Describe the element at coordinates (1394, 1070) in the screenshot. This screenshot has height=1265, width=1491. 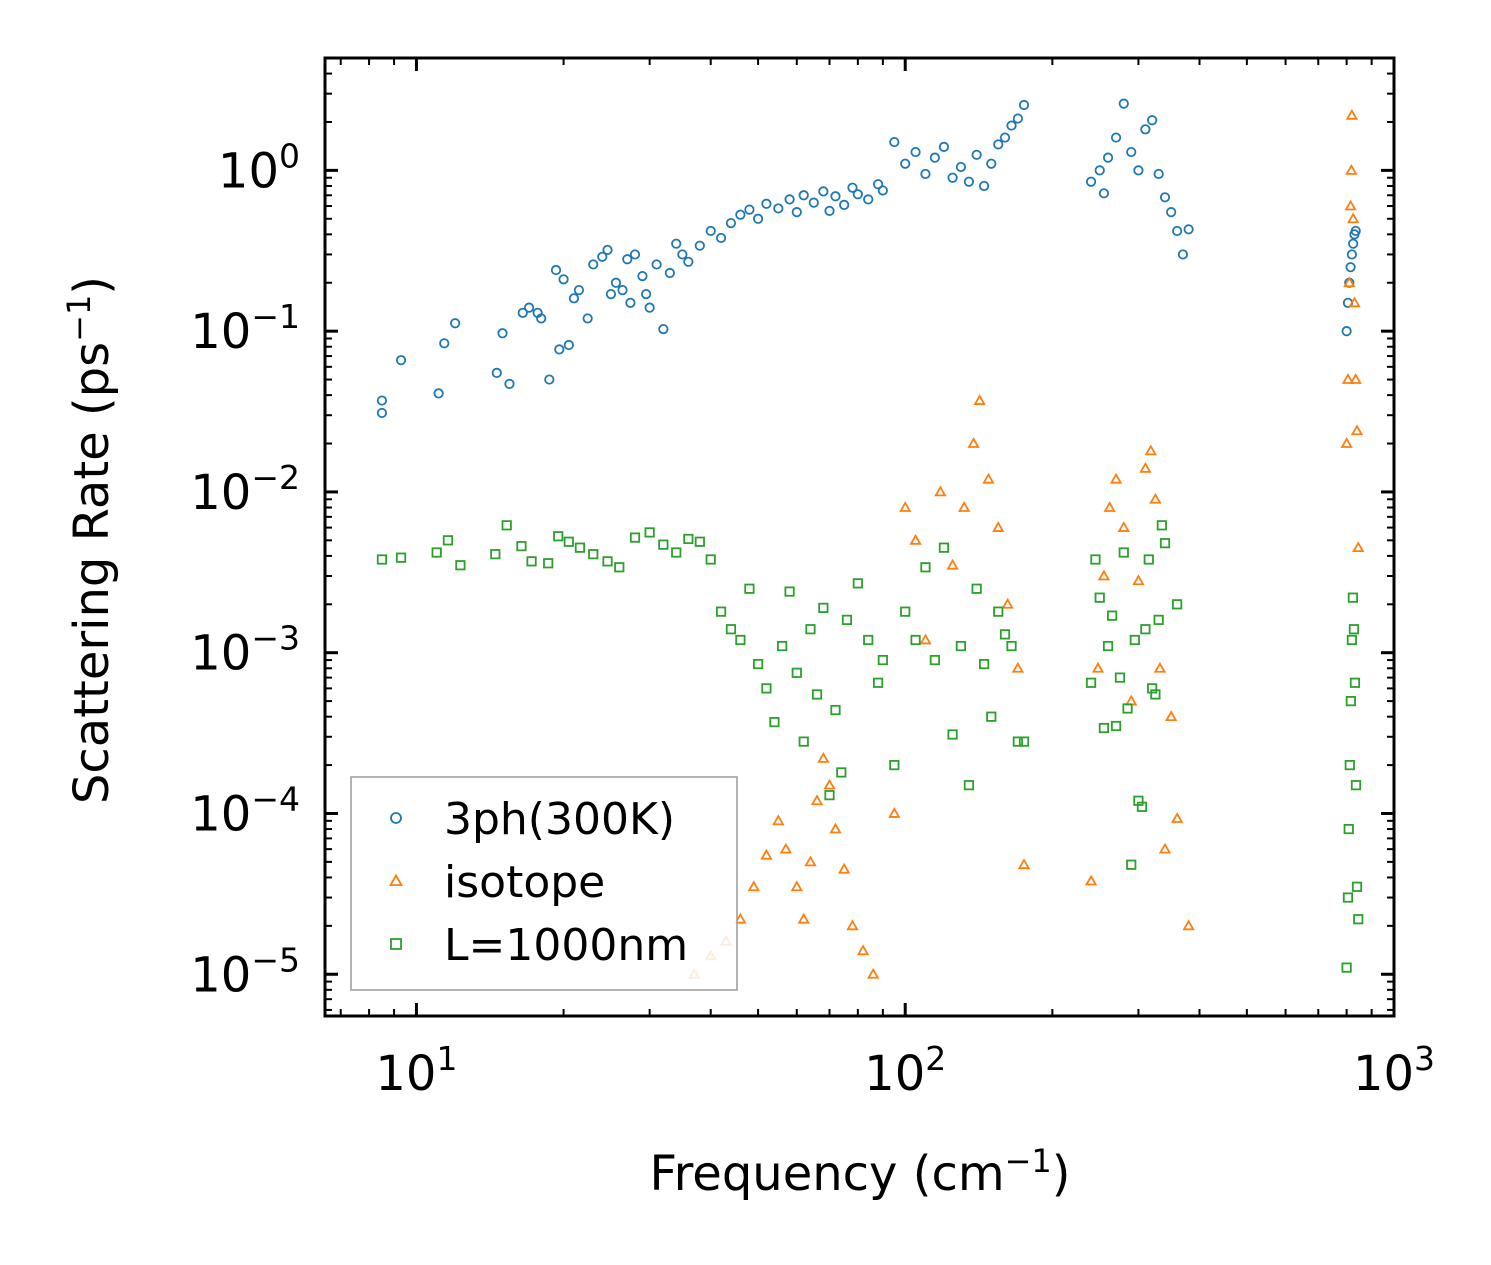
I see `x-tick-label: 103` at that location.